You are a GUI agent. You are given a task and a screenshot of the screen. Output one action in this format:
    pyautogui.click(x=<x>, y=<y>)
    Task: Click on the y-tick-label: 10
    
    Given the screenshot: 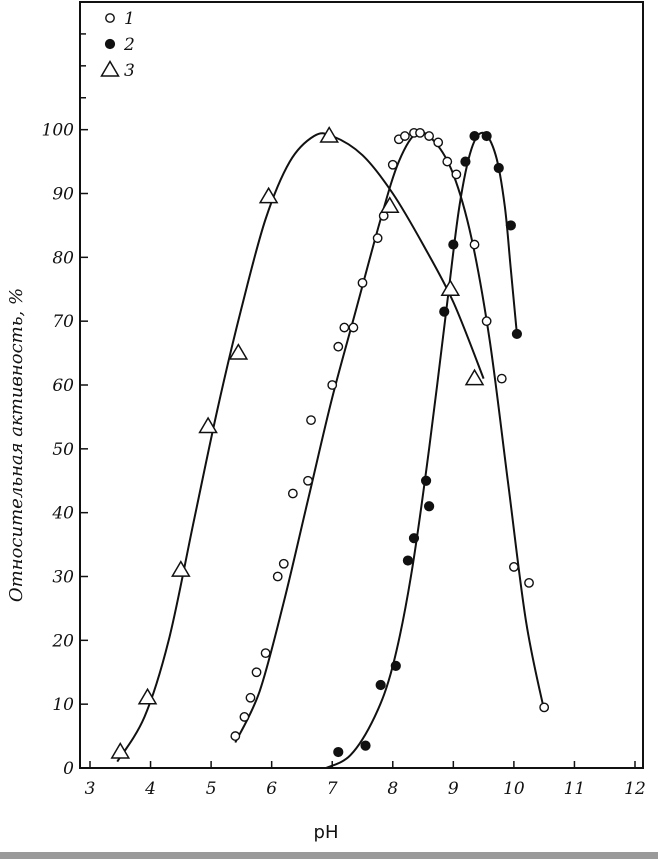 What is the action you would take?
    pyautogui.click(x=63, y=705)
    